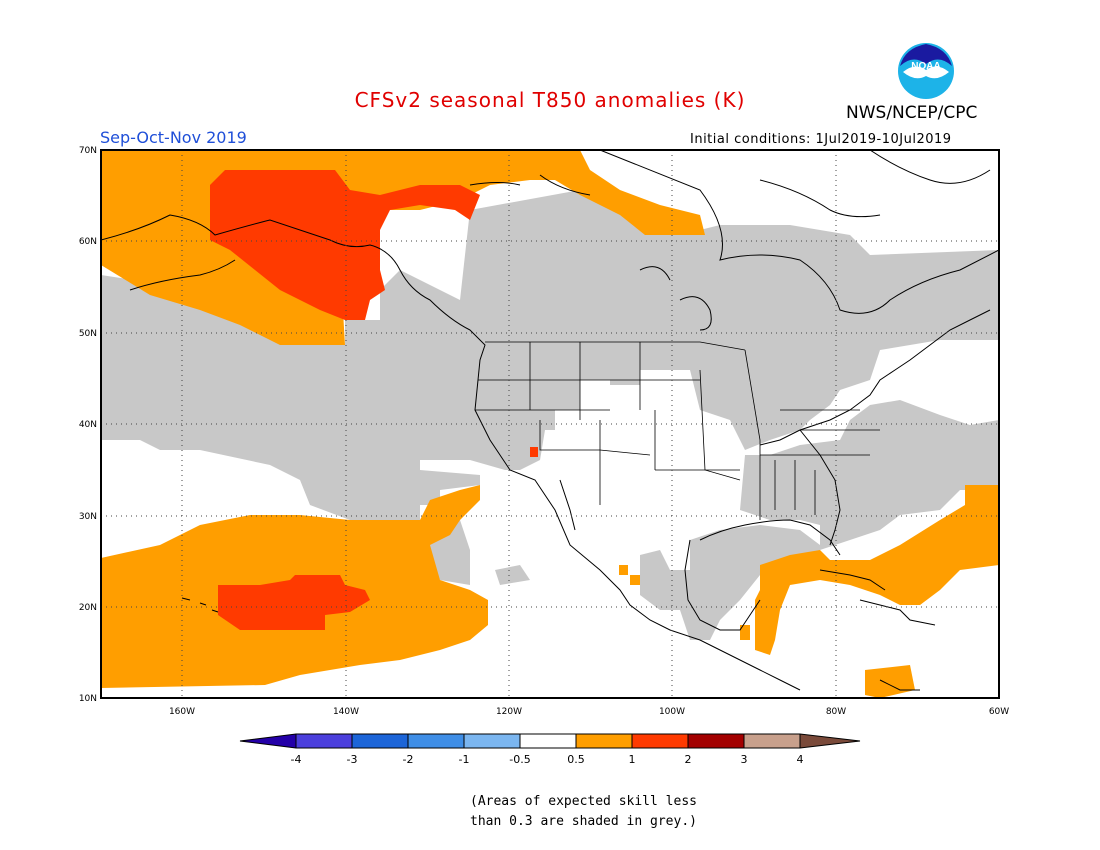  What do you see at coordinates (830, 741) in the screenshot?
I see `colorbar-arrow-high` at bounding box center [830, 741].